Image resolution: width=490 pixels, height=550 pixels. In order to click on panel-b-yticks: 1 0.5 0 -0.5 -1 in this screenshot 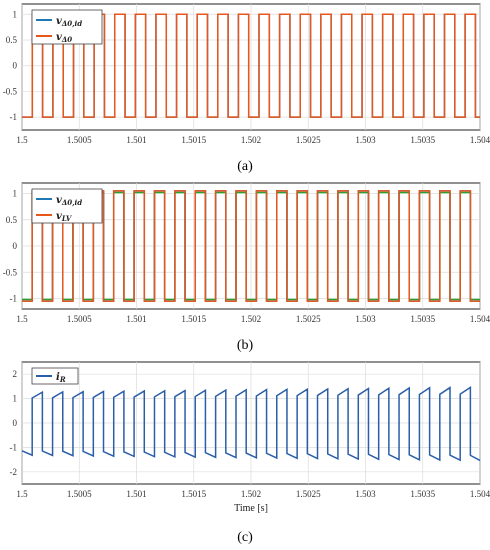, I will do `click(10, 246)`.